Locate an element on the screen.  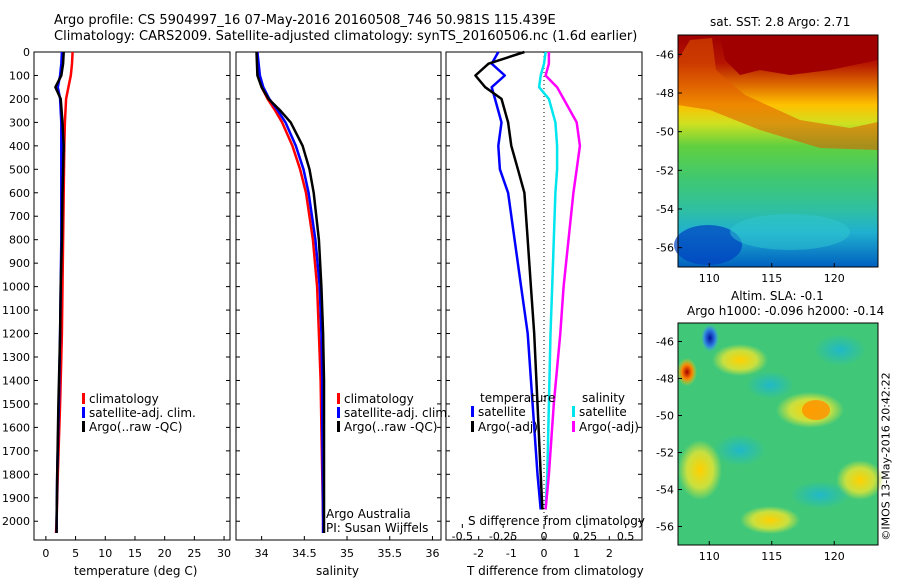
x-tick-label: 34.5 is located at coordinates (304, 553).